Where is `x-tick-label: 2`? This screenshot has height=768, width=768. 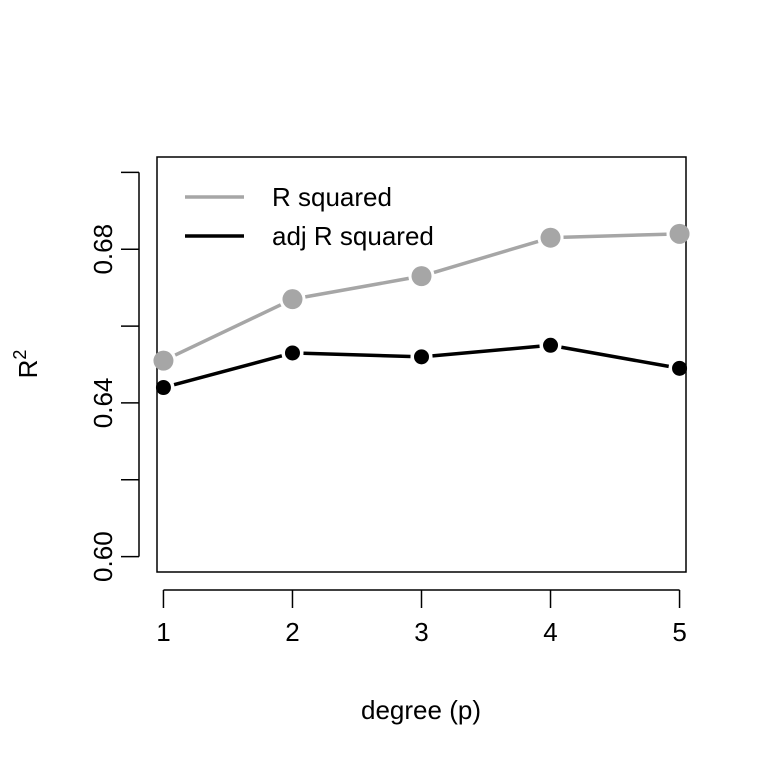 x-tick-label: 2 is located at coordinates (292, 632).